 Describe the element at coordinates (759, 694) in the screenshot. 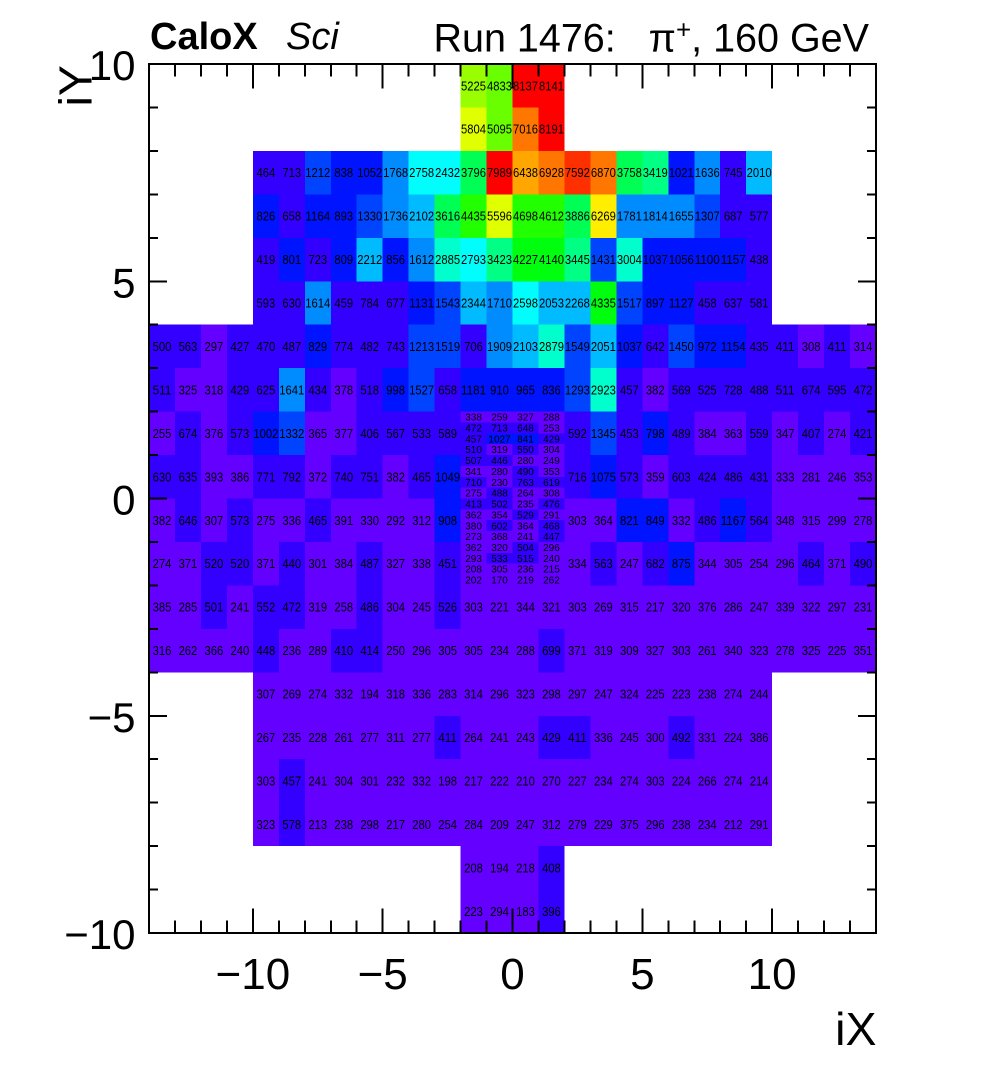

I see `svg-text: 244` at that location.